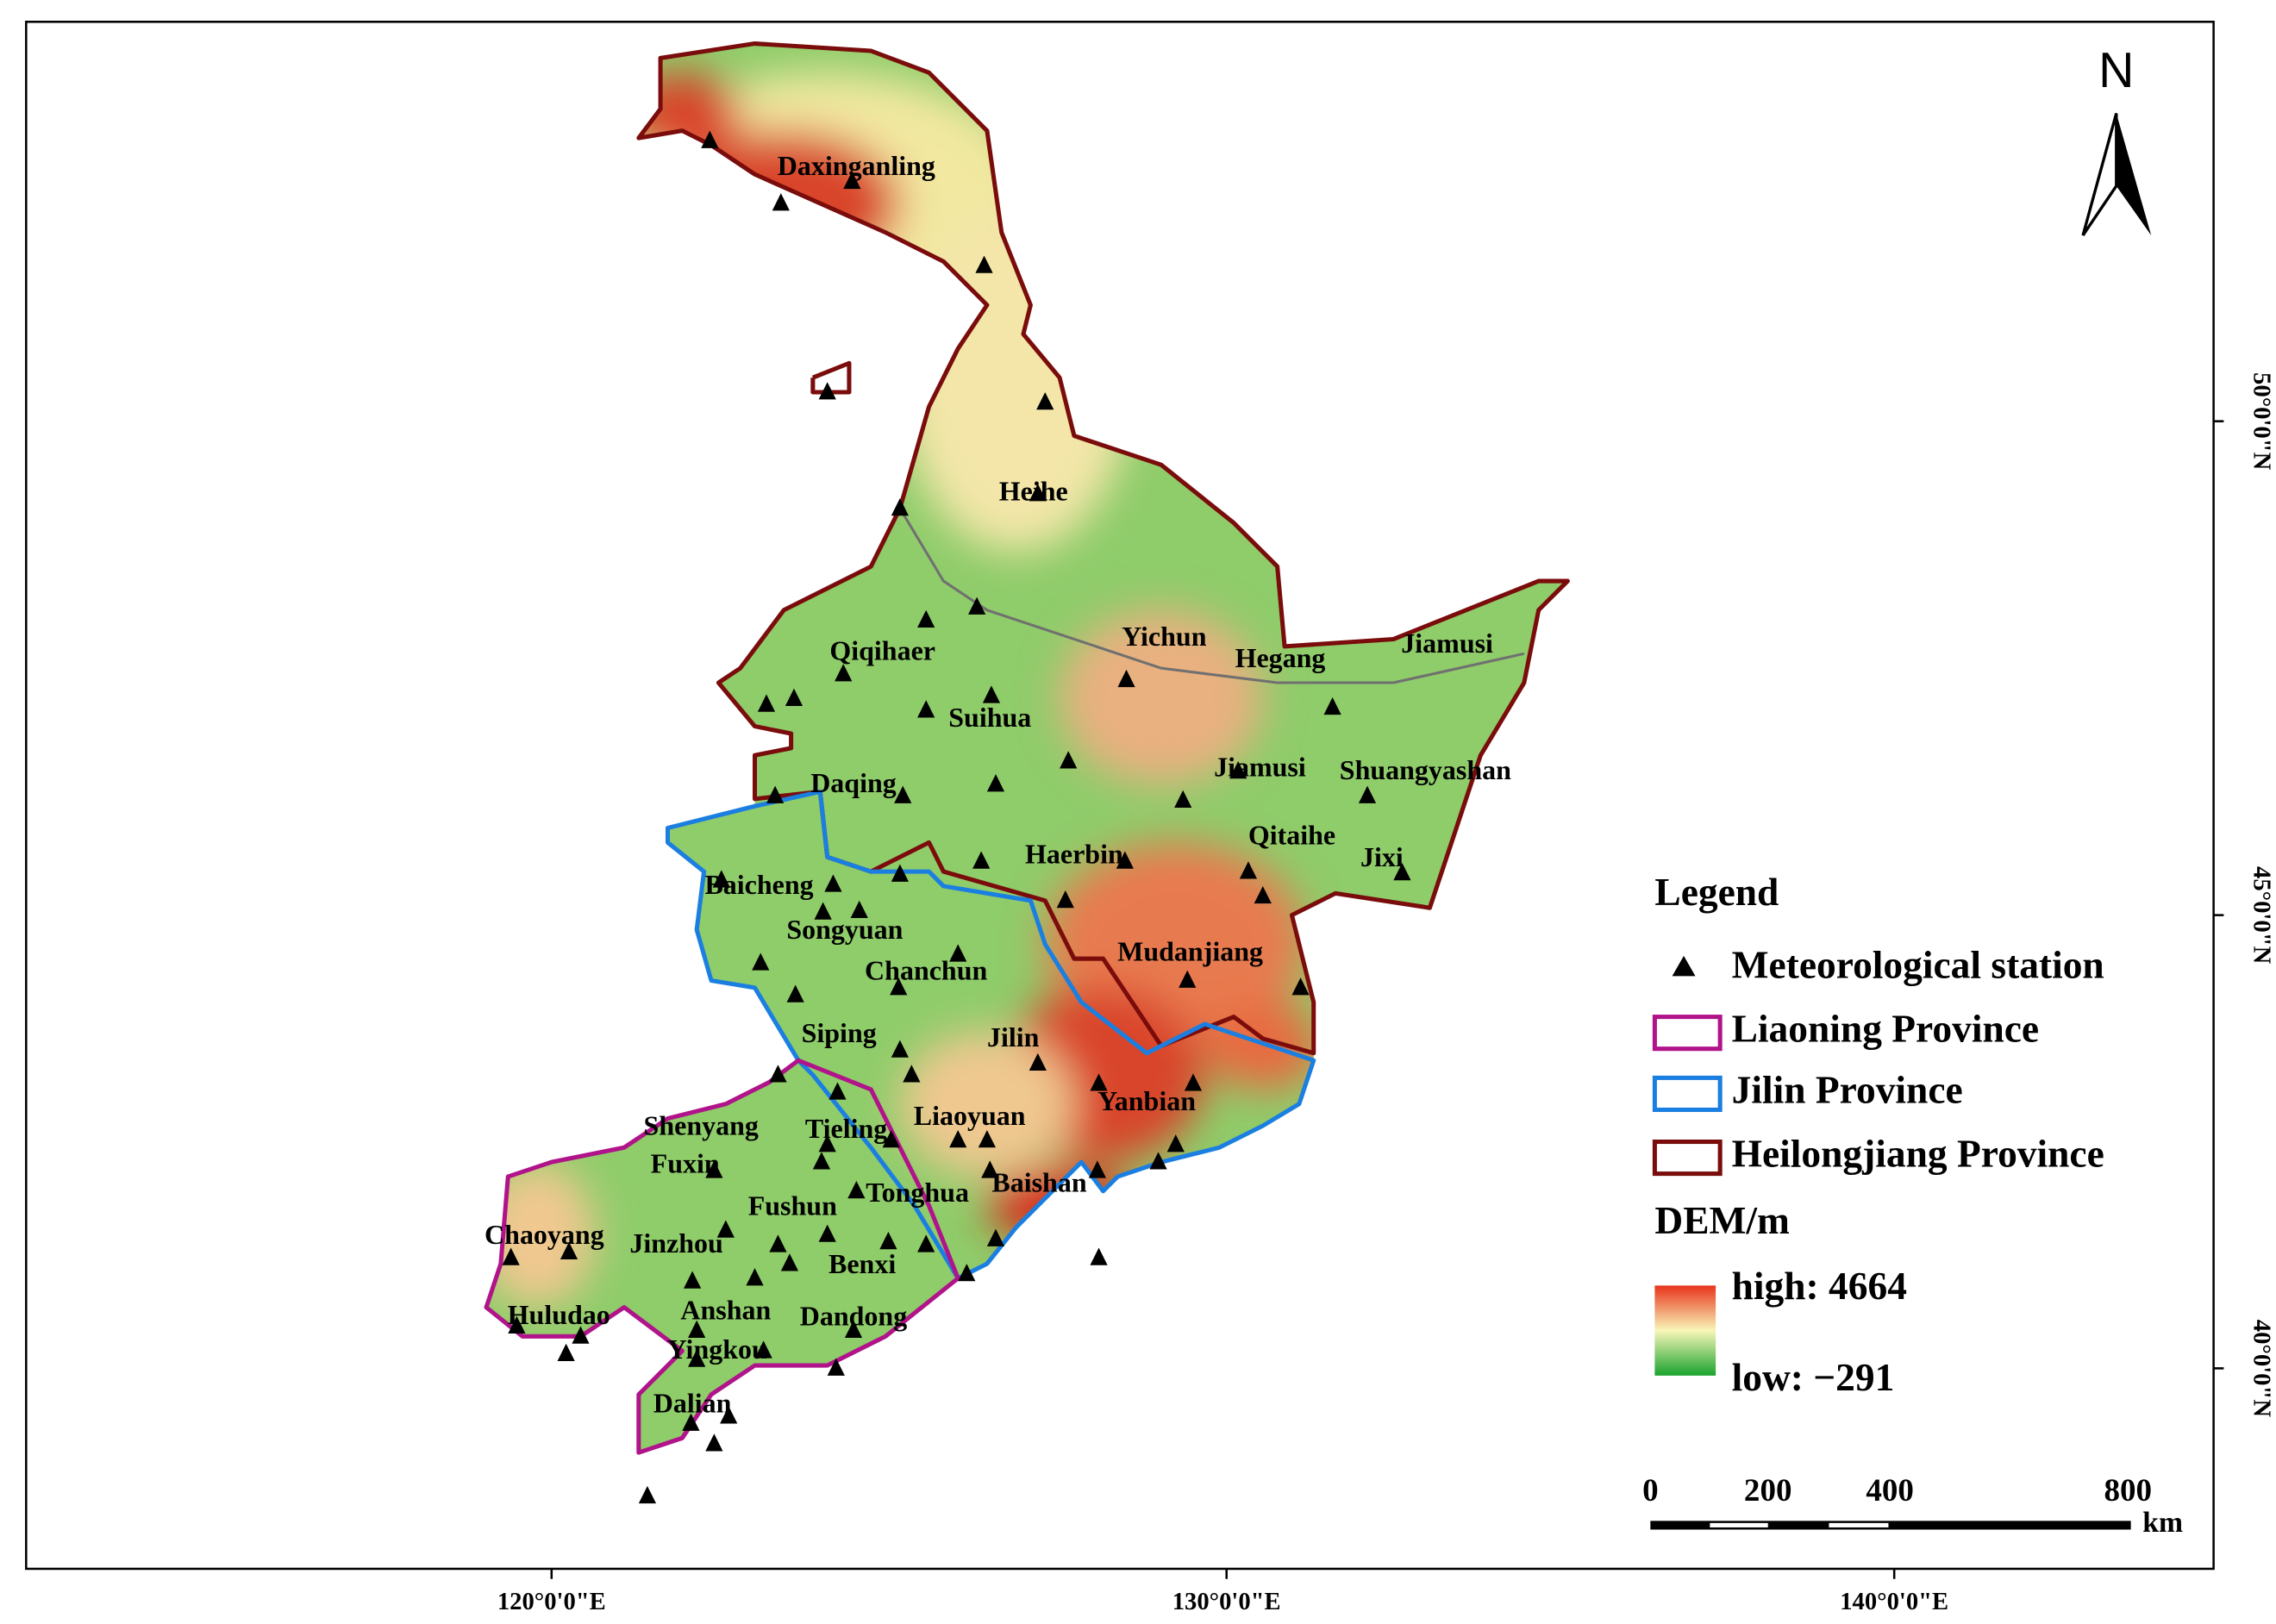 Image resolution: width=2276 pixels, height=1624 pixels. Describe the element at coordinates (722, 1257) in the screenshot. I see `liaoning-boundary` at that location.